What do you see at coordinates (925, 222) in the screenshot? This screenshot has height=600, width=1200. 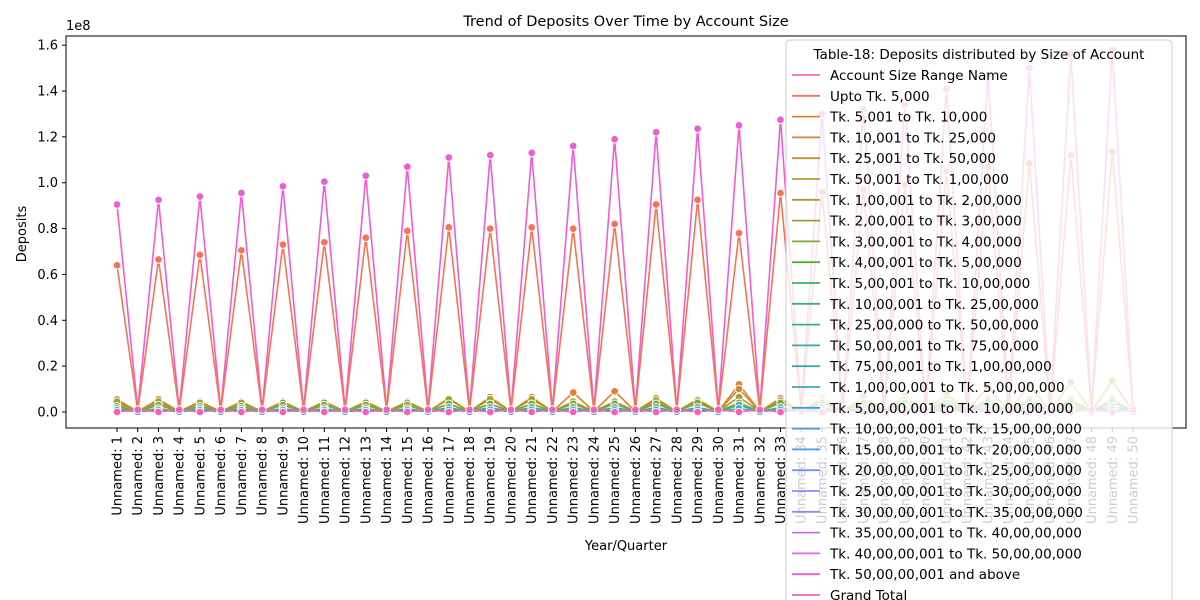 I see `legend-label: Tk. 2,00,001 to Tk. 3,00,000` at bounding box center [925, 222].